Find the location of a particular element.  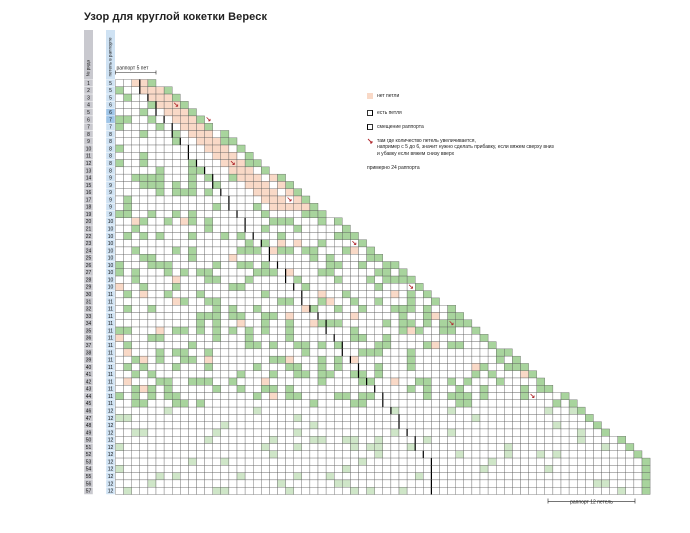

stitch-count: 11 is located at coordinates (110, 397).